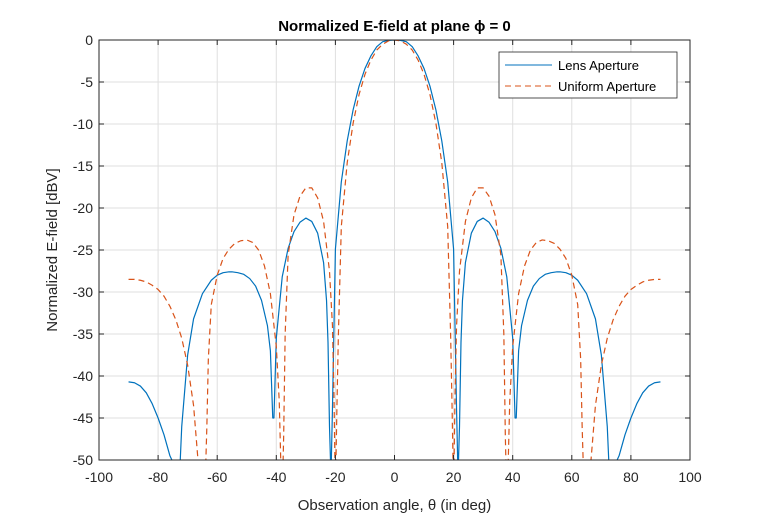 Image resolution: width=763 pixels, height=522 pixels. What do you see at coordinates (83, 376) in the screenshot?
I see `y-tick-label: -40` at bounding box center [83, 376].